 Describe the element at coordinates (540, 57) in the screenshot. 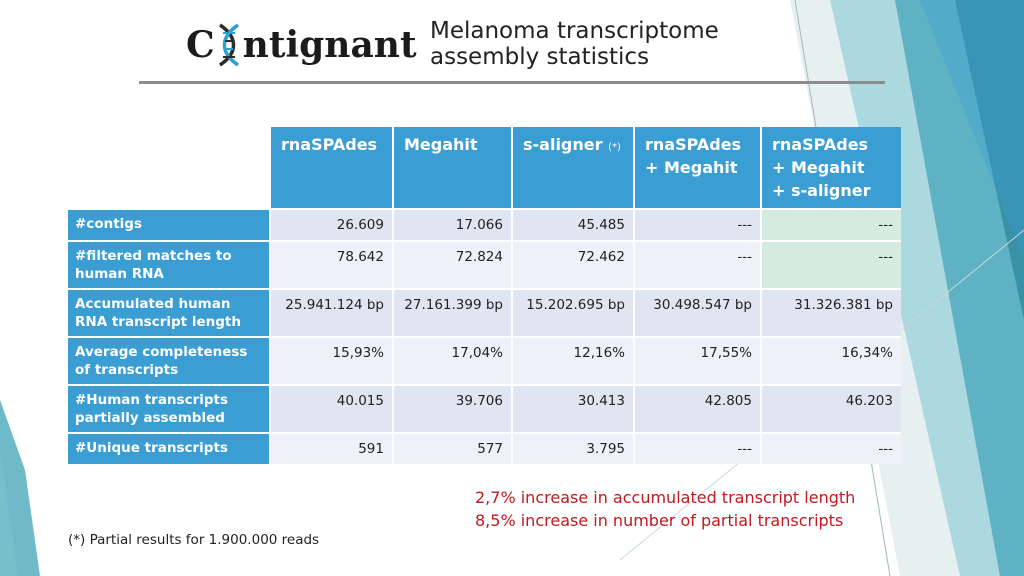

I see `title-line-2: assembly statistics` at that location.